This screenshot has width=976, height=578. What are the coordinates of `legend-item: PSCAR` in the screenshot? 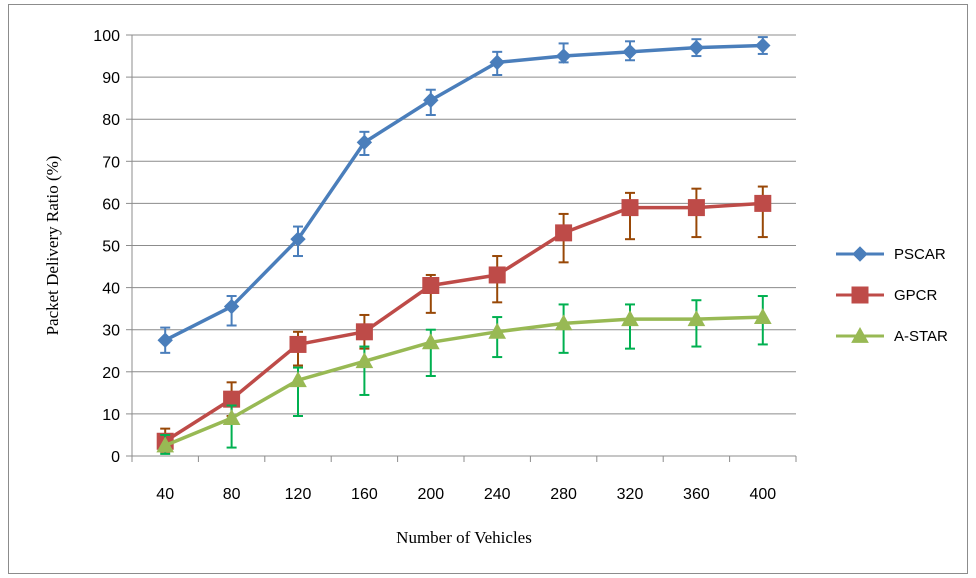 It's located at (891, 254).